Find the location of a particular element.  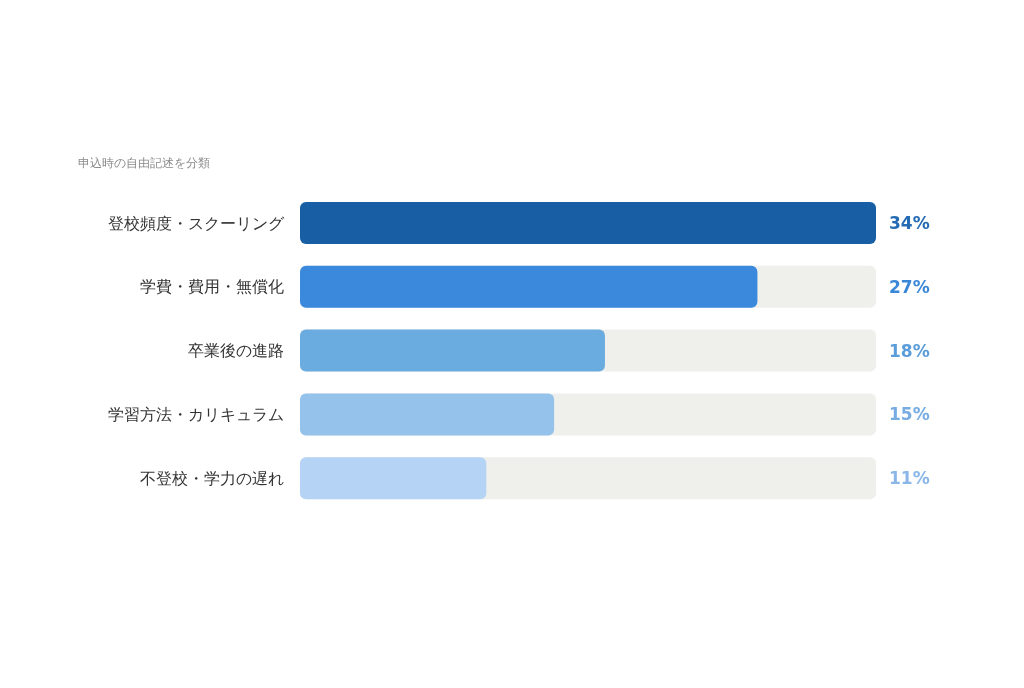

data-label: 34% is located at coordinates (909, 222).